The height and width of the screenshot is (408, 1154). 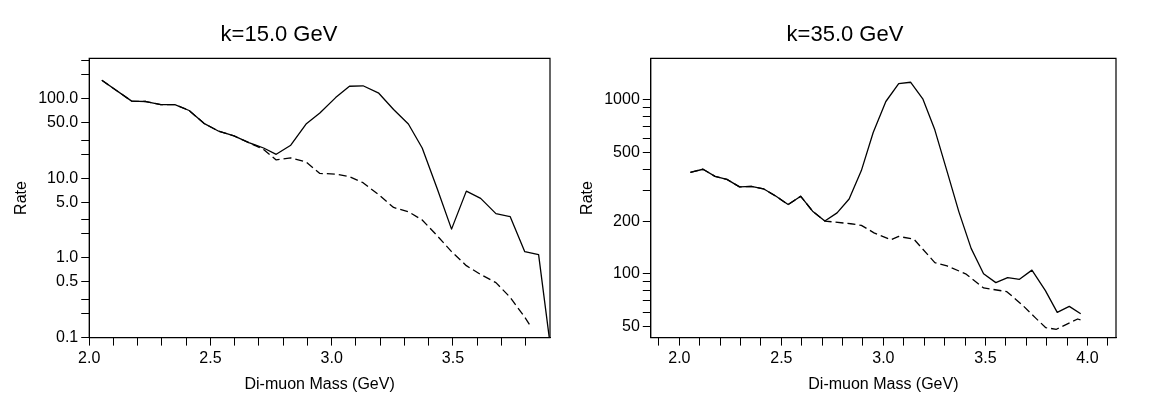 What do you see at coordinates (63, 177) in the screenshot?
I see `y-tick-label: 10.0` at bounding box center [63, 177].